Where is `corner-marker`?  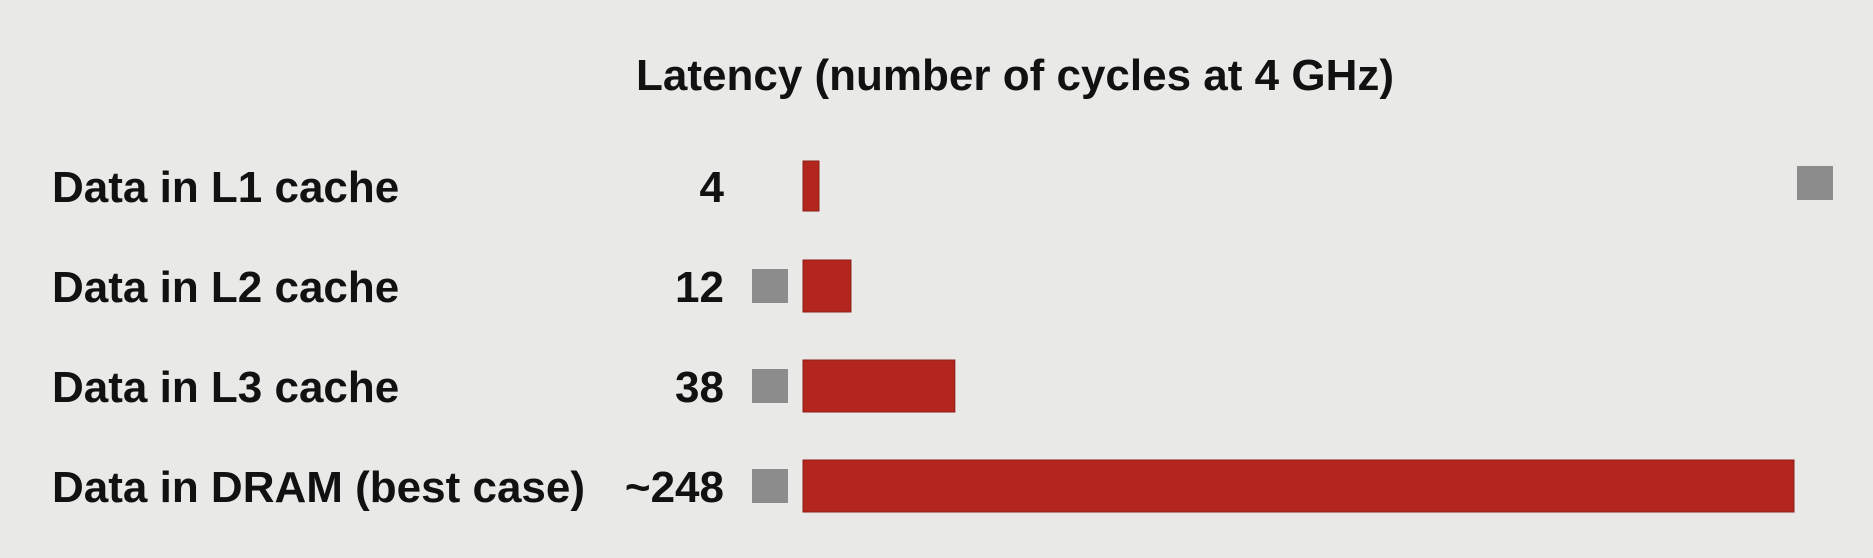
corner-marker is located at coordinates (1815, 183).